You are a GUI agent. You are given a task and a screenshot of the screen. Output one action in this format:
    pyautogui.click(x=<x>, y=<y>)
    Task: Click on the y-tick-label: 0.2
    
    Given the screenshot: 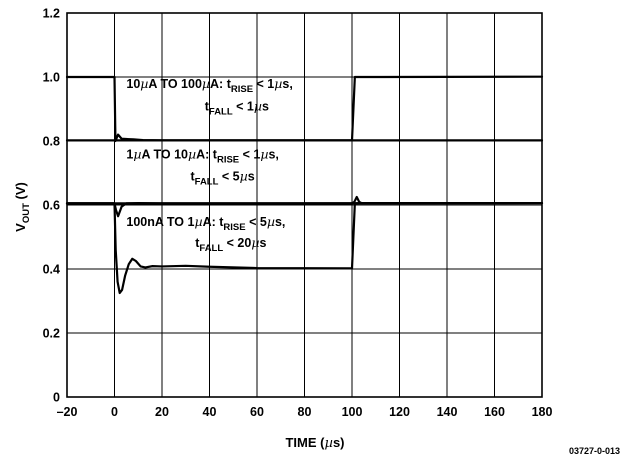 What is the action you would take?
    pyautogui.click(x=51, y=334)
    